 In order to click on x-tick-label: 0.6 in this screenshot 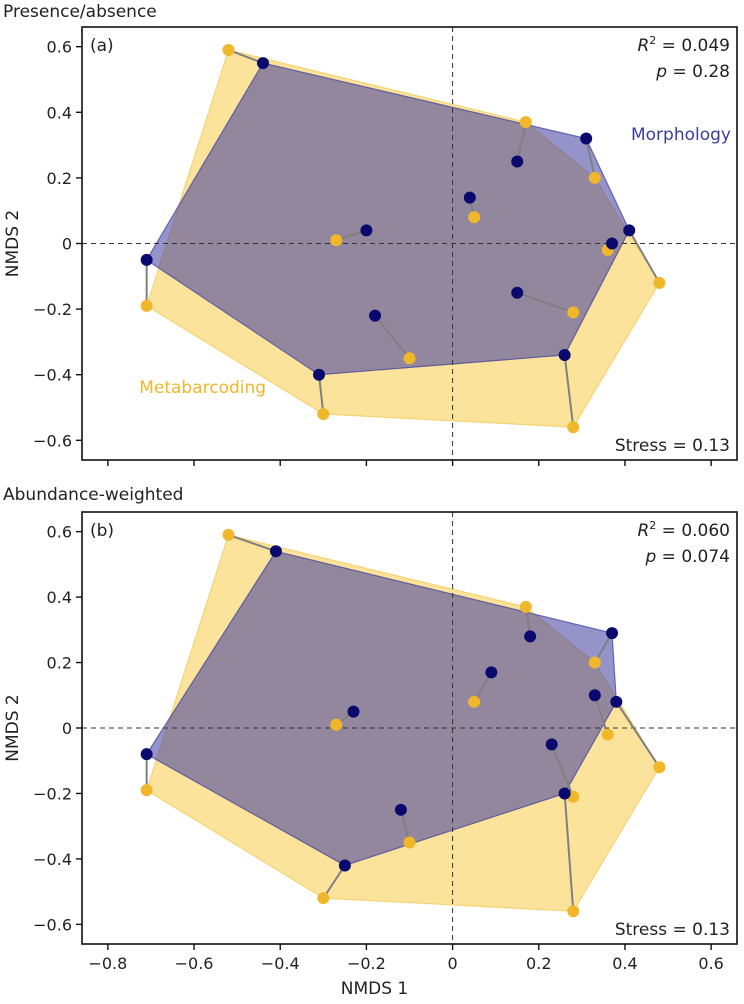, I will do `click(710, 963)`.